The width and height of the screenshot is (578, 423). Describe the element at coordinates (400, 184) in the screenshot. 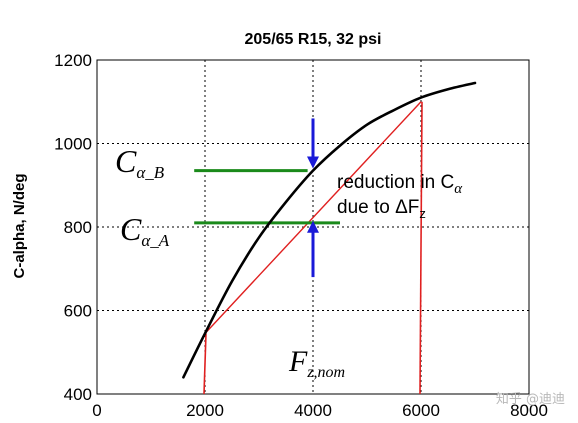

I see `annotation-reduction-line1: reduction in Cα` at that location.